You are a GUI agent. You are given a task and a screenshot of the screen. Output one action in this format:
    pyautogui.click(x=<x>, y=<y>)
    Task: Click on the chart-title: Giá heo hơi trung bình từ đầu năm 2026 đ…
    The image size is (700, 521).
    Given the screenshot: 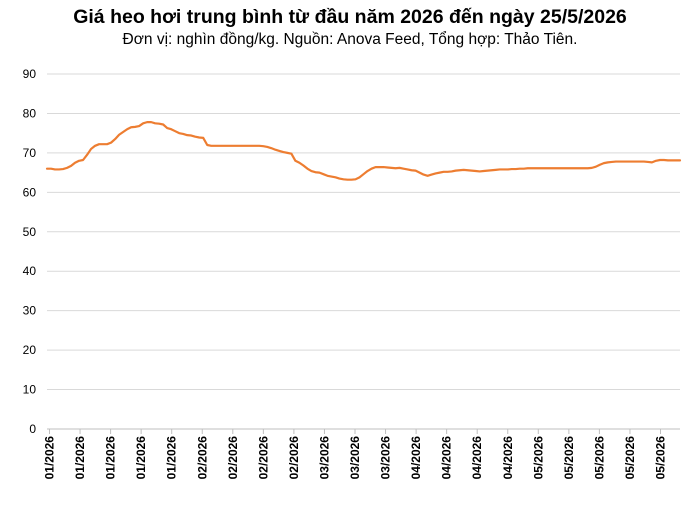 What is the action you would take?
    pyautogui.click(x=350, y=17)
    